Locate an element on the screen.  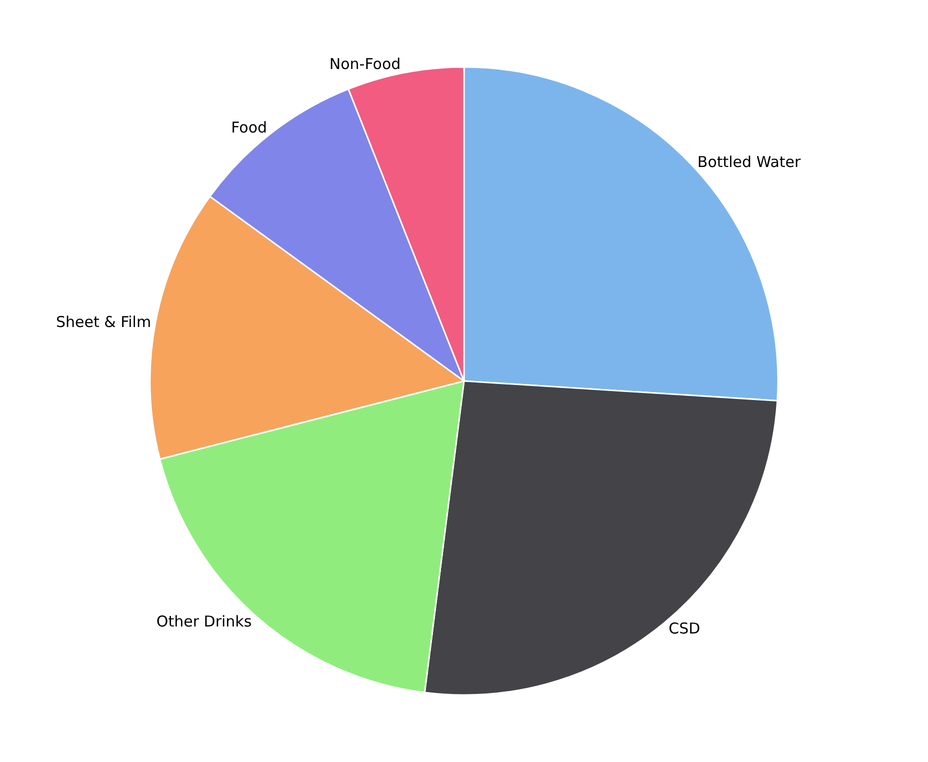
slice-label: CSD is located at coordinates (684, 628).